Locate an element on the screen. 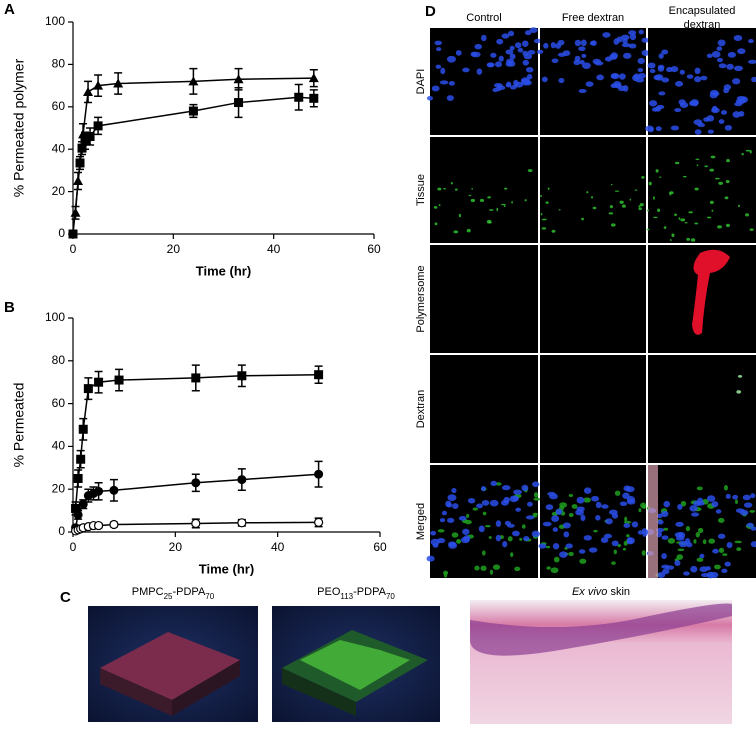 This screenshot has height=730, width=756. image-caption: PMPC25-PDPA70 is located at coordinates (173, 593).